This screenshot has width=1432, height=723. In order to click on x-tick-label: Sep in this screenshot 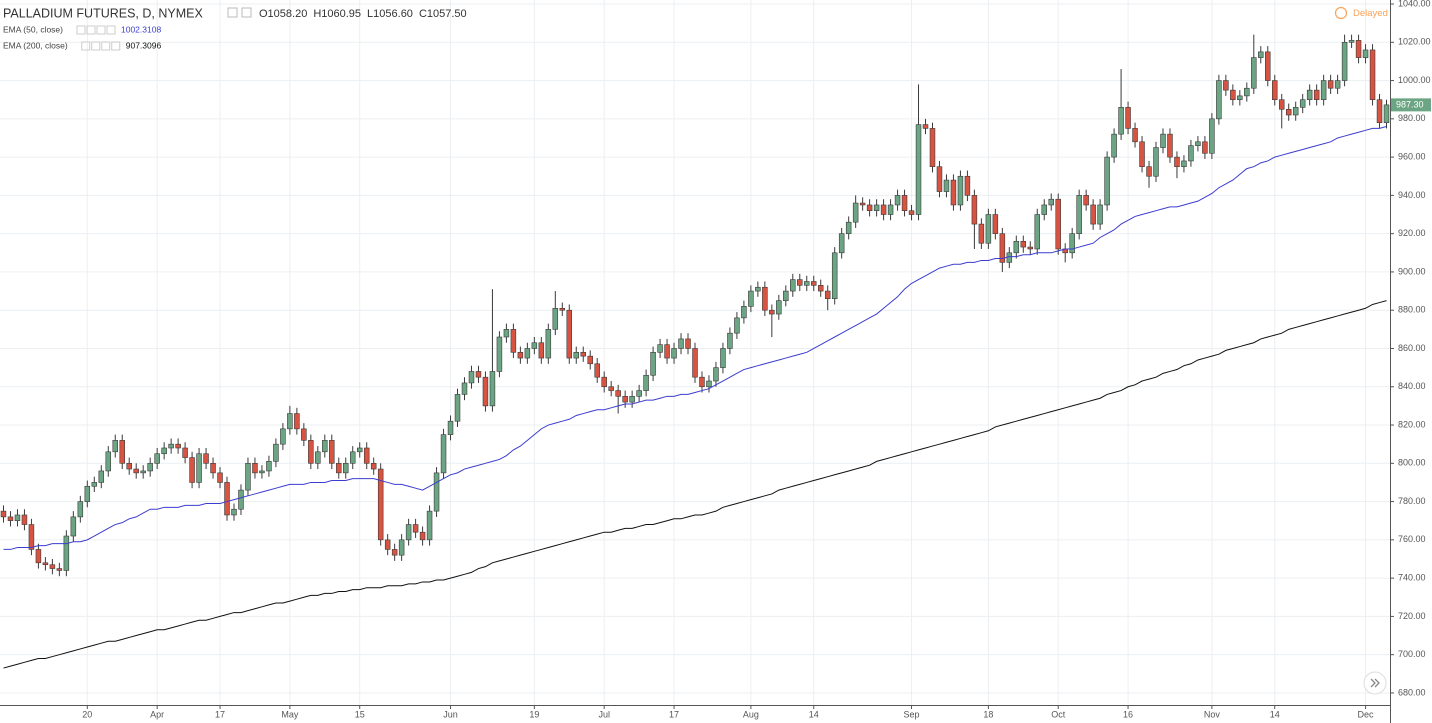, I will do `click(912, 714)`.